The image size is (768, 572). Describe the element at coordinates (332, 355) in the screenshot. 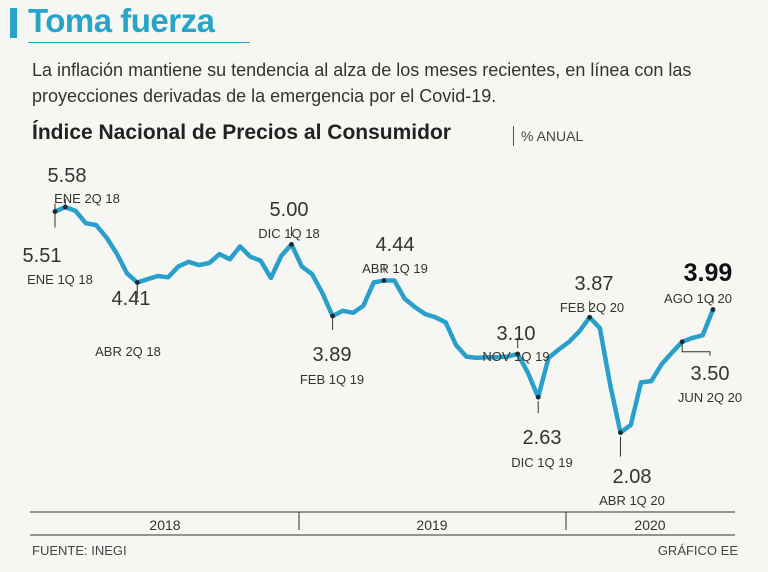

I see `data-label-value-4: 3.89` at that location.